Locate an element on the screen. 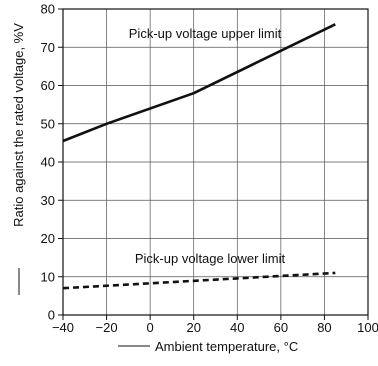 The height and width of the screenshot is (366, 378). lower-limit-label: Pick-up voltage lower limit is located at coordinates (210, 258).